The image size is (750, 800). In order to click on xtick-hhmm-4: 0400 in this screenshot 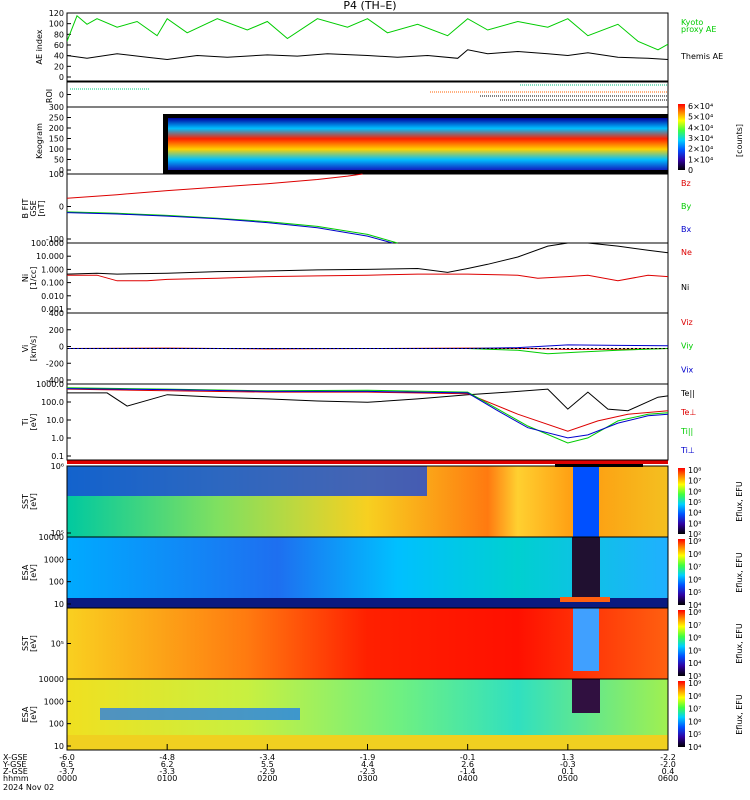, I will do `click(467, 778)`.